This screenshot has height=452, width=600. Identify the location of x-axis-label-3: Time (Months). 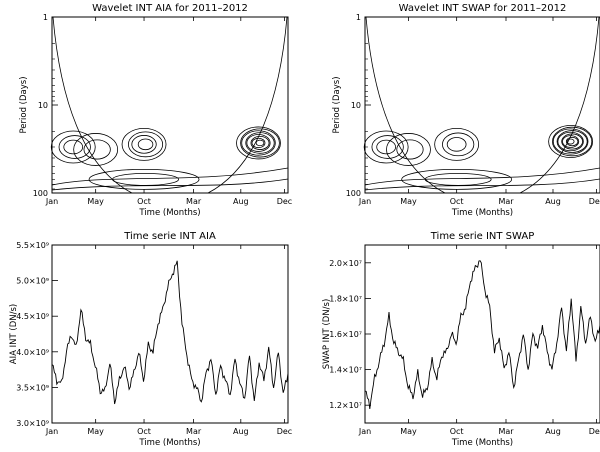
(482, 443).